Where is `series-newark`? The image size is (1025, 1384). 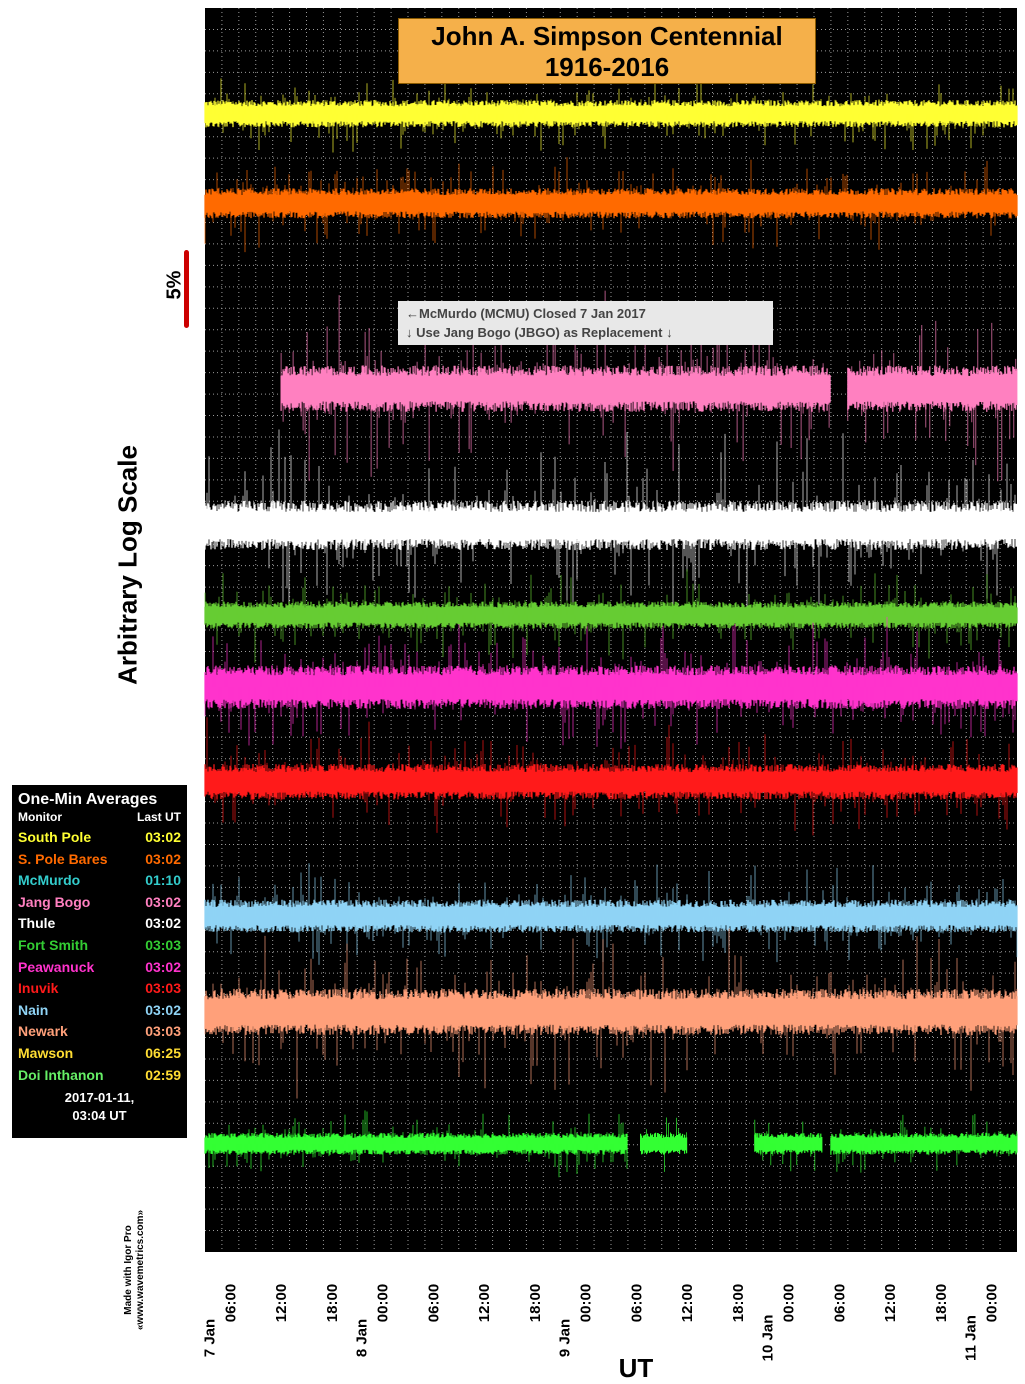
series-newark is located at coordinates (611, 1013).